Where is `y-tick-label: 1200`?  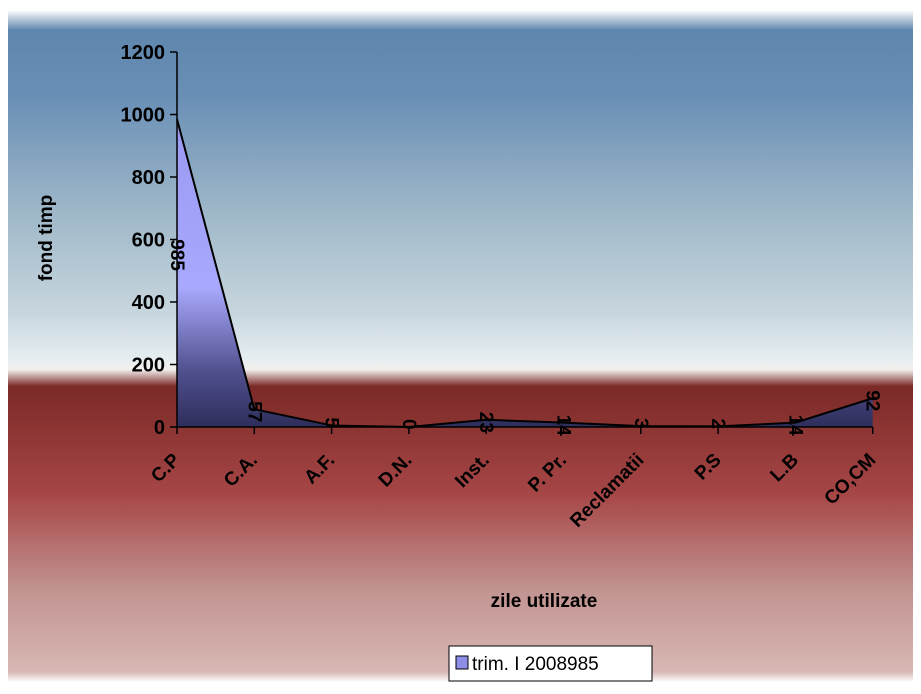 y-tick-label: 1200 is located at coordinates (143, 53).